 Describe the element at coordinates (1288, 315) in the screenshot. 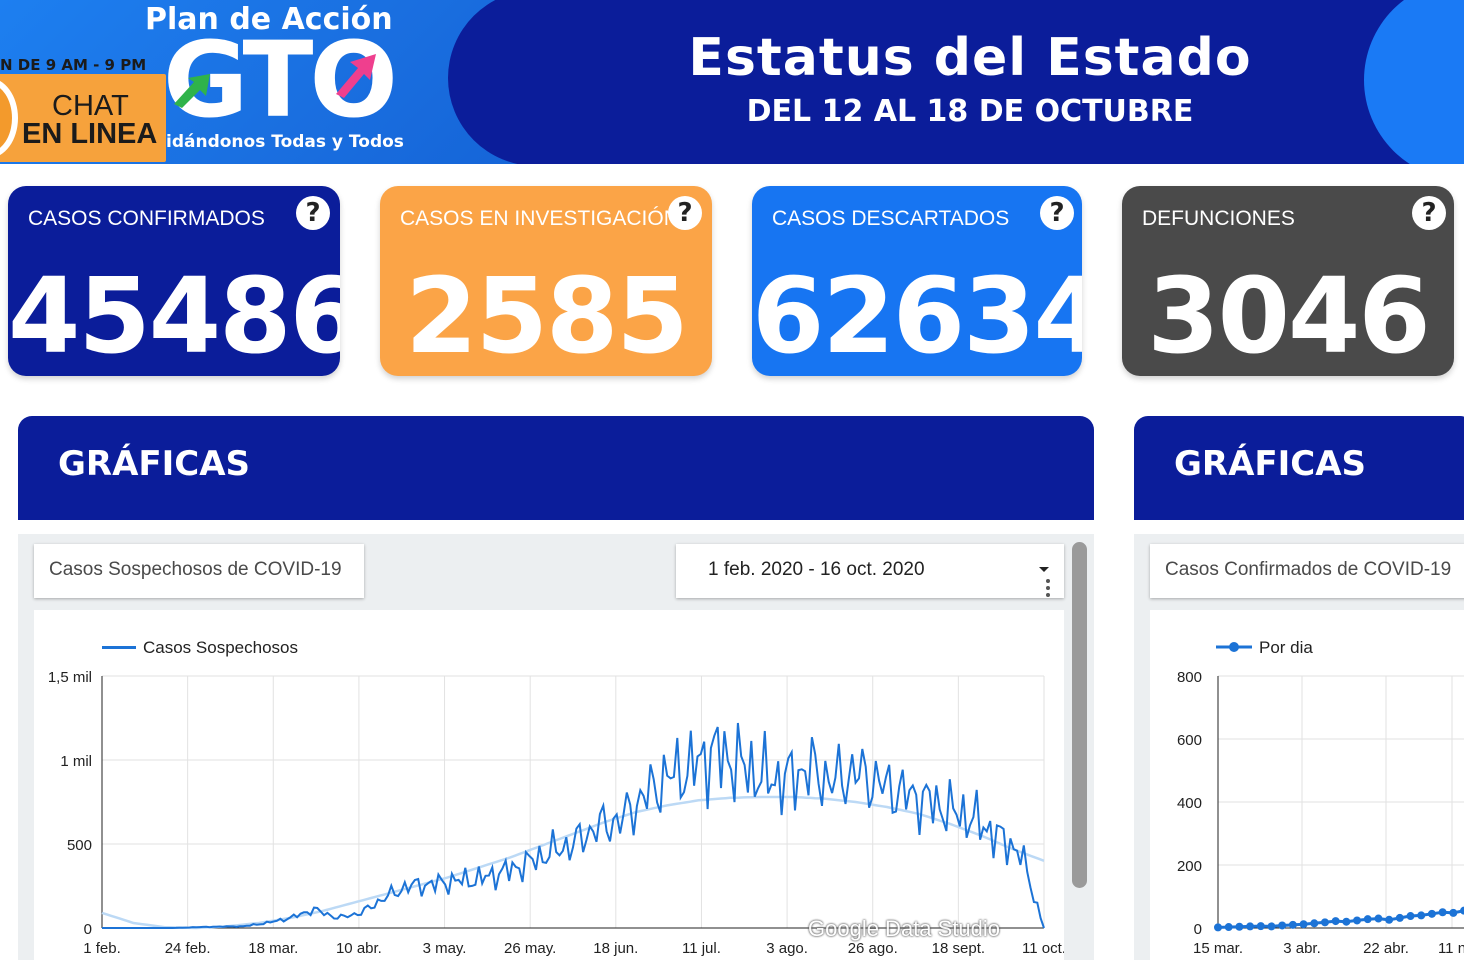

I see `card-value: 3046` at that location.